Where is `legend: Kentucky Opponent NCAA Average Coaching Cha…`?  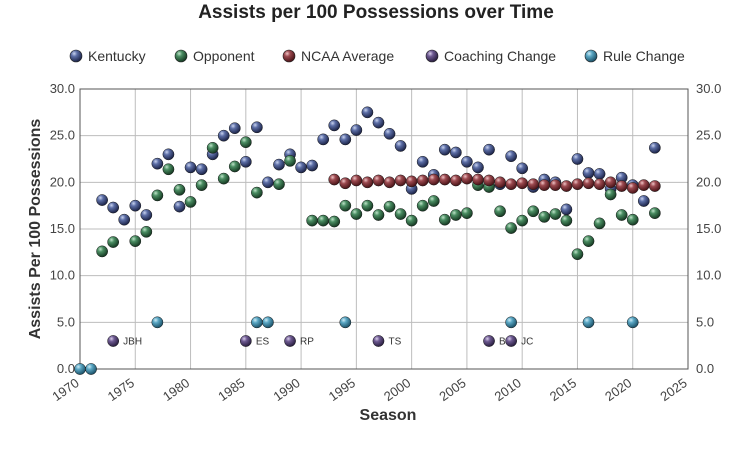 legend: Kentucky Opponent NCAA Average Coaching Cha… is located at coordinates (377, 56).